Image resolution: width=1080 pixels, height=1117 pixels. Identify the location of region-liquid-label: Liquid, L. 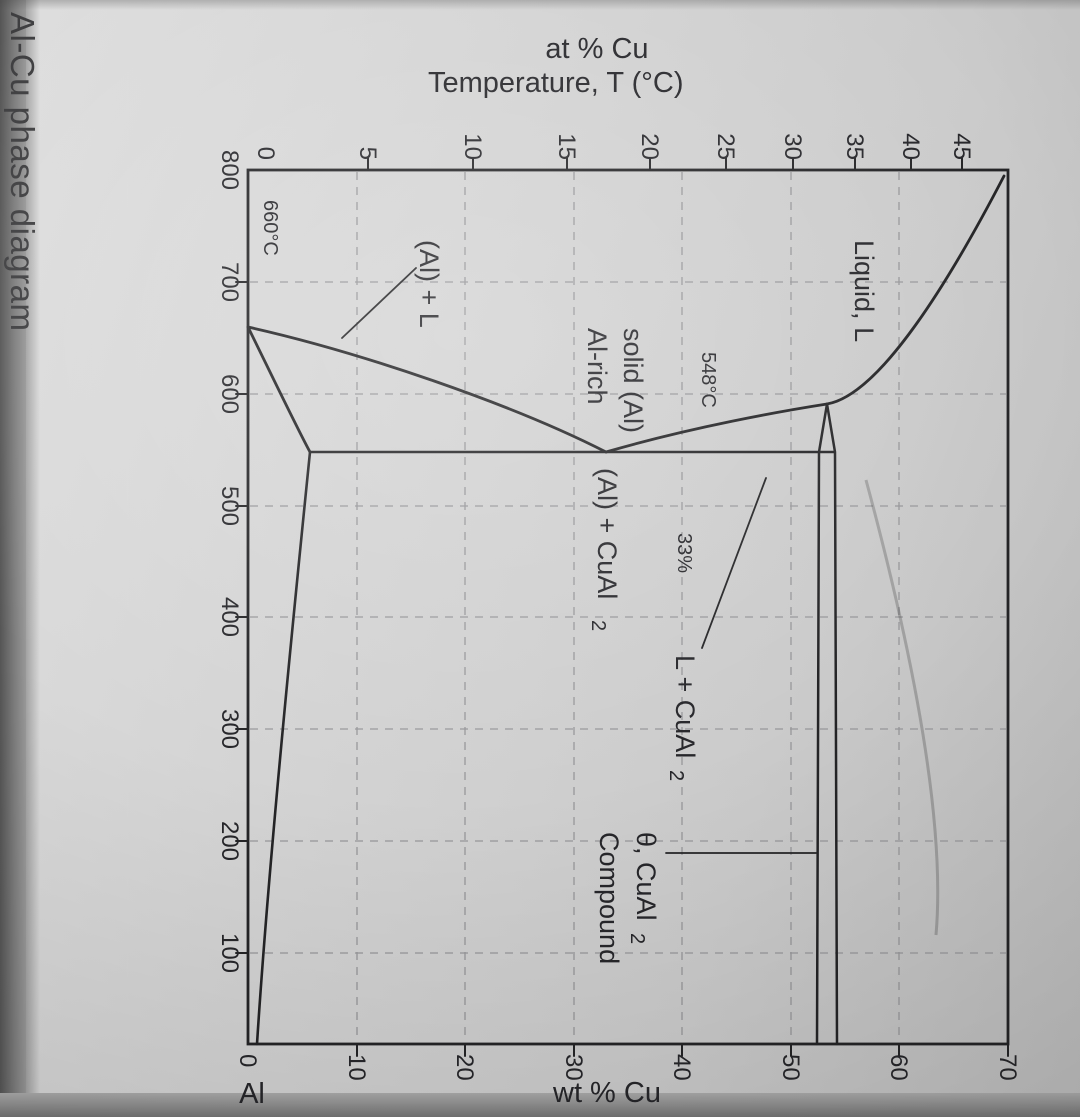
(864, 291).